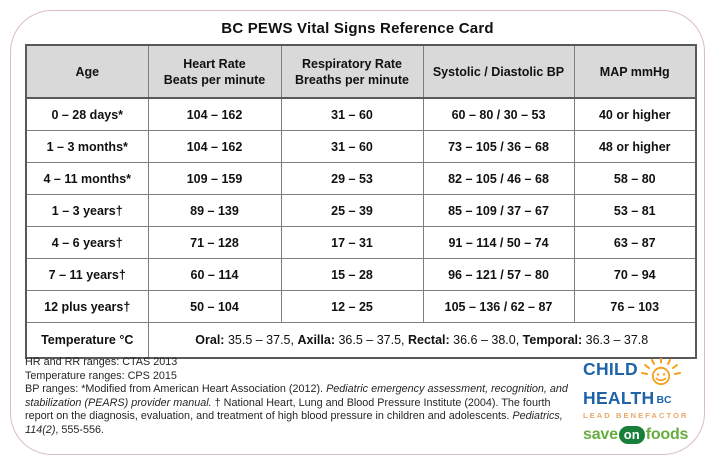 Image resolution: width=720 pixels, height=466 pixels. Describe the element at coordinates (600, 434) in the screenshot. I see `logo-save-text: save` at that location.